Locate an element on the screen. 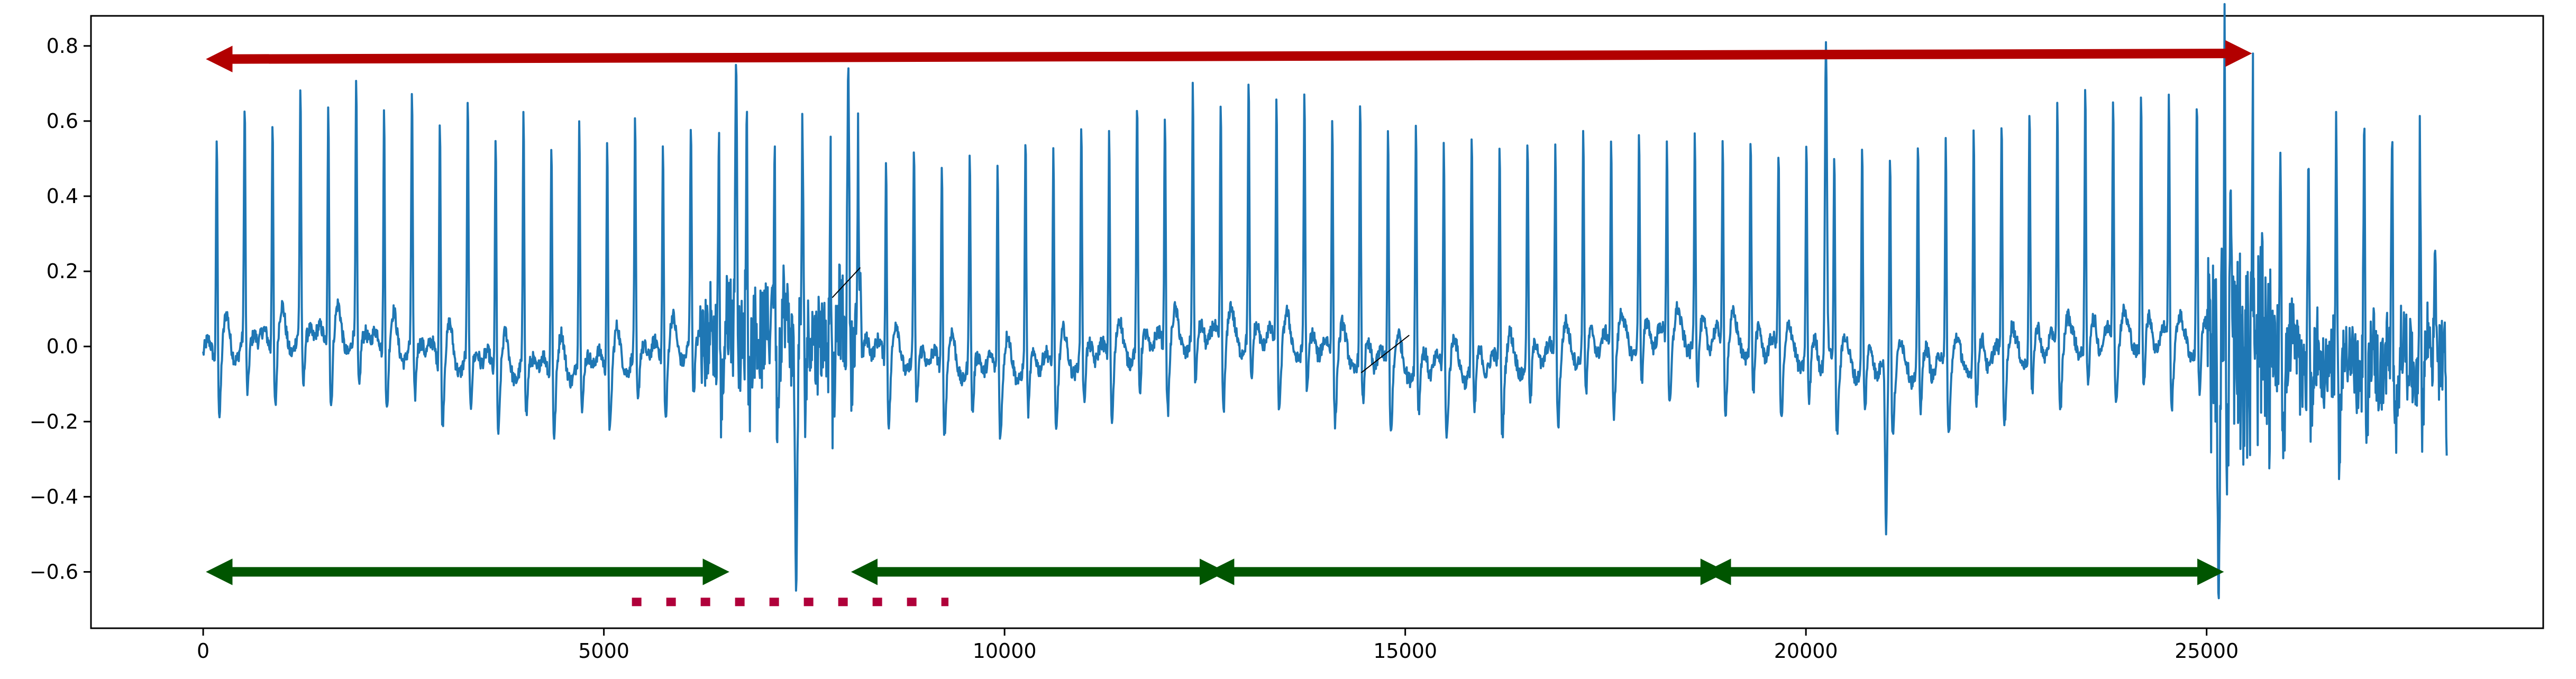  y-tick-label: 0.6 is located at coordinates (62, 121).